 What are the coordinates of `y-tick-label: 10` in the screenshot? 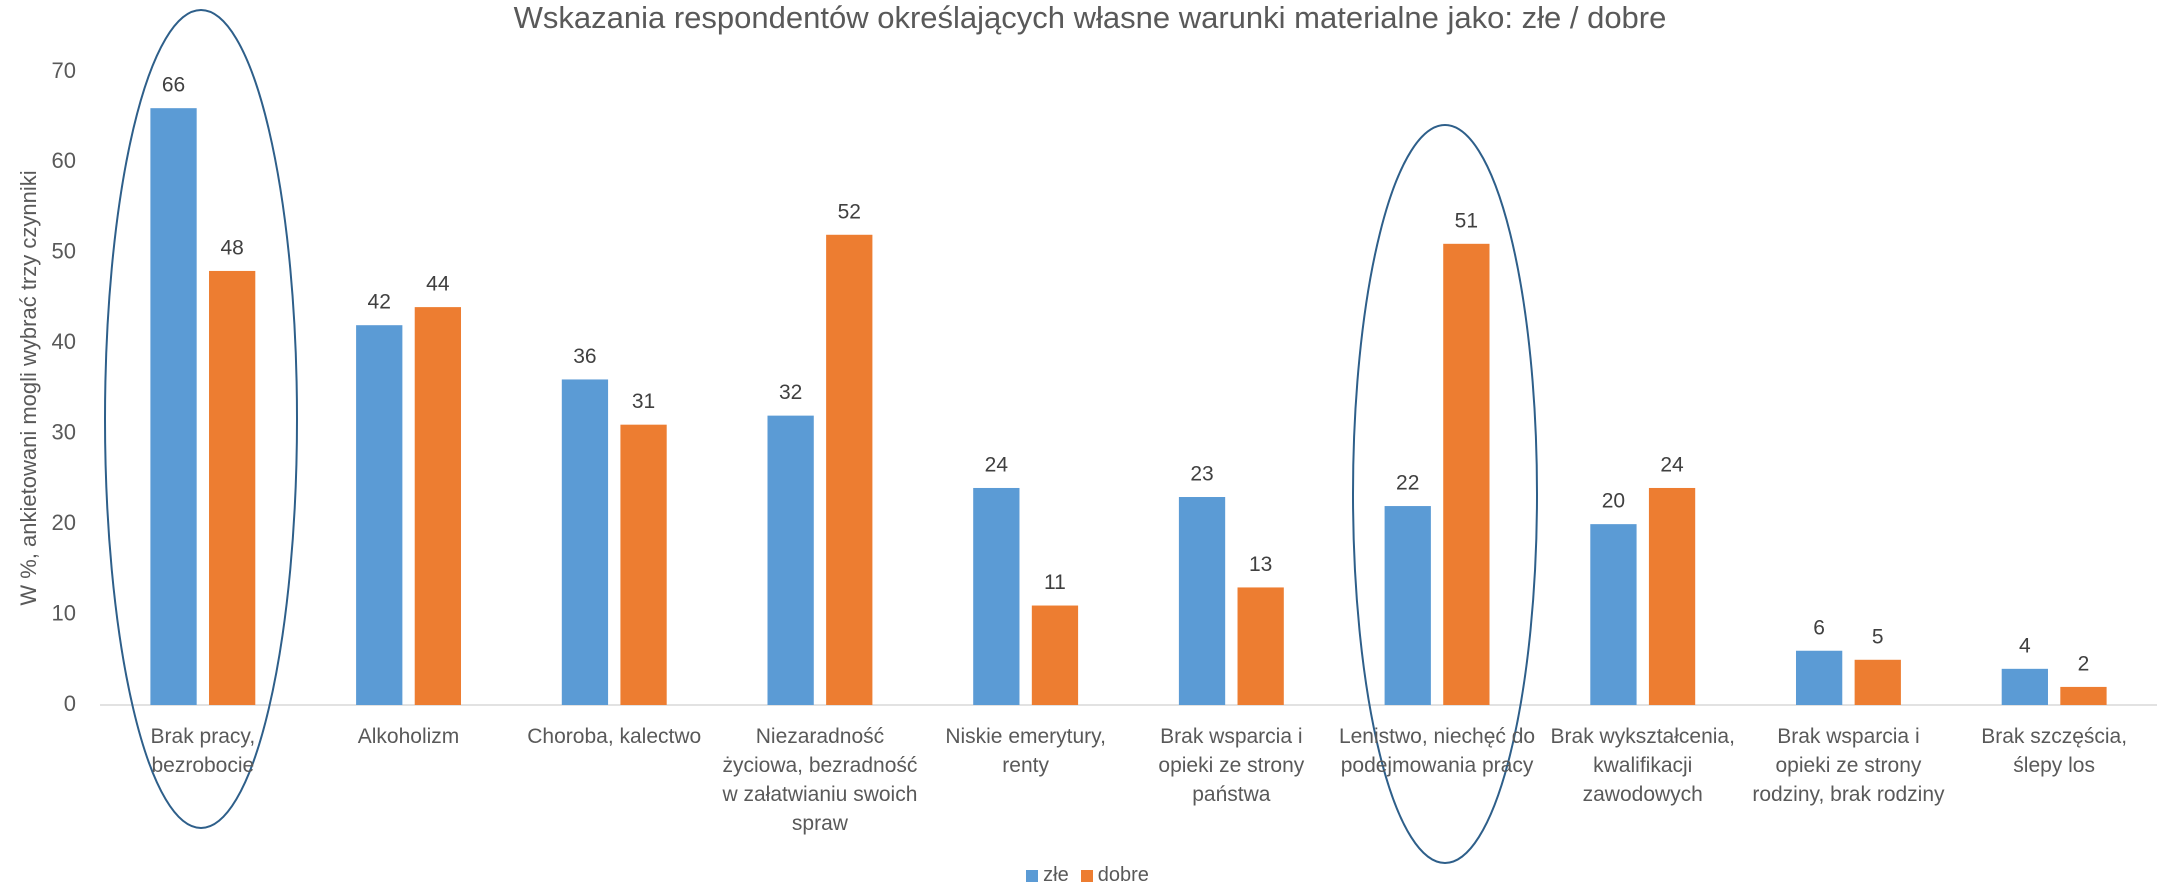 It's located at (64, 612).